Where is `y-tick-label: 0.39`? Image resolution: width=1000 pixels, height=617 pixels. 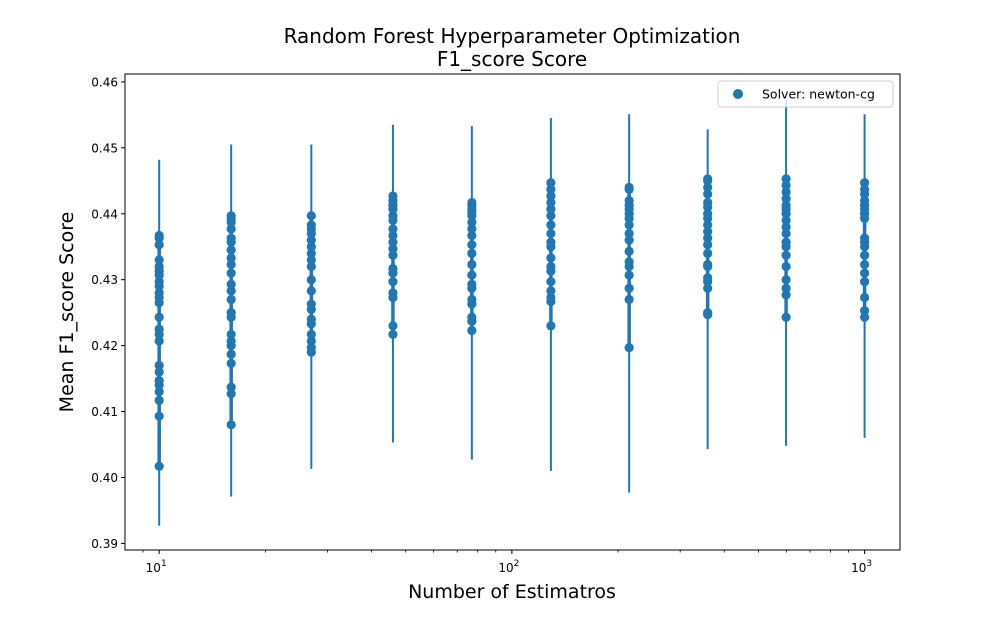
y-tick-label: 0.39 is located at coordinates (104, 544).